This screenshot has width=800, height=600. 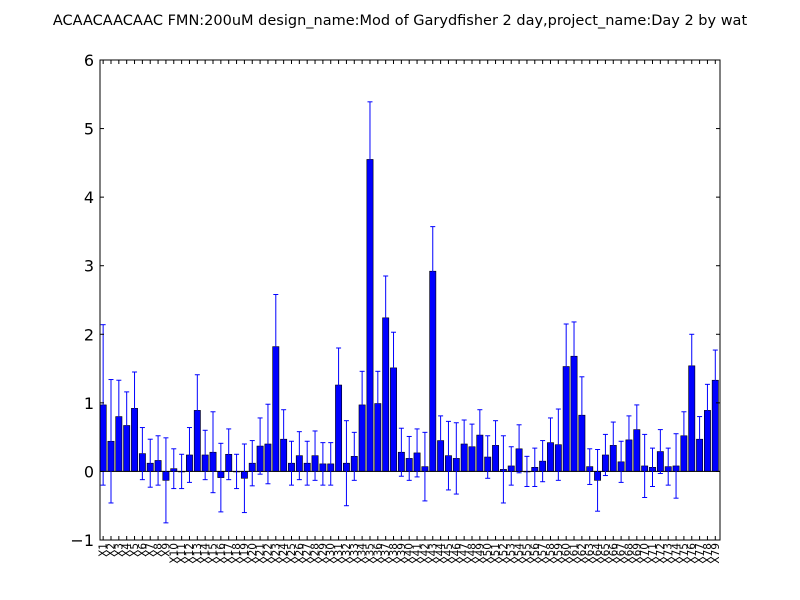 I want to click on x-tick-label: X4, so click(x=127, y=550).